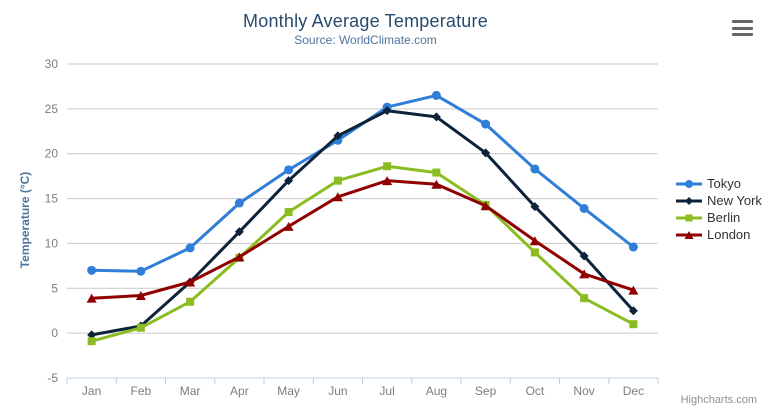 The height and width of the screenshot is (416, 769). Describe the element at coordinates (190, 391) in the screenshot. I see `x-axis-tick-label: Mar` at that location.